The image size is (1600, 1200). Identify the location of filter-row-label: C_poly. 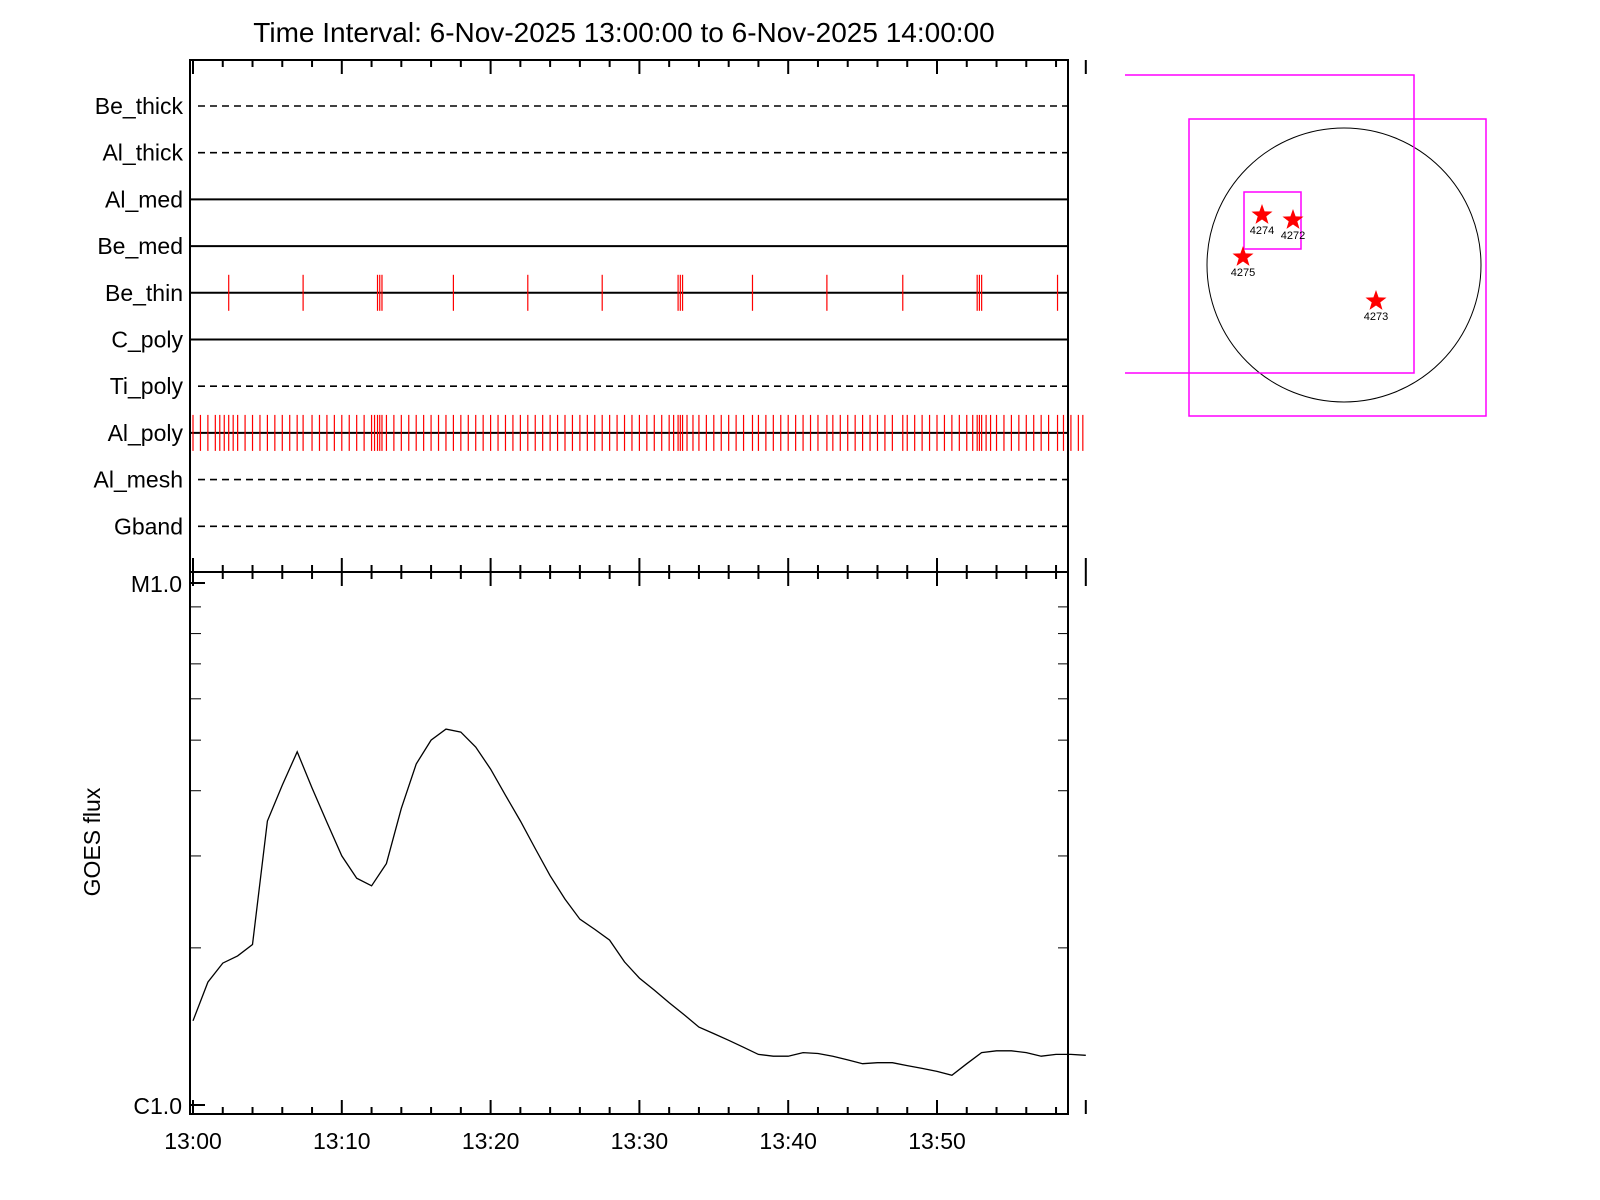
(147, 340).